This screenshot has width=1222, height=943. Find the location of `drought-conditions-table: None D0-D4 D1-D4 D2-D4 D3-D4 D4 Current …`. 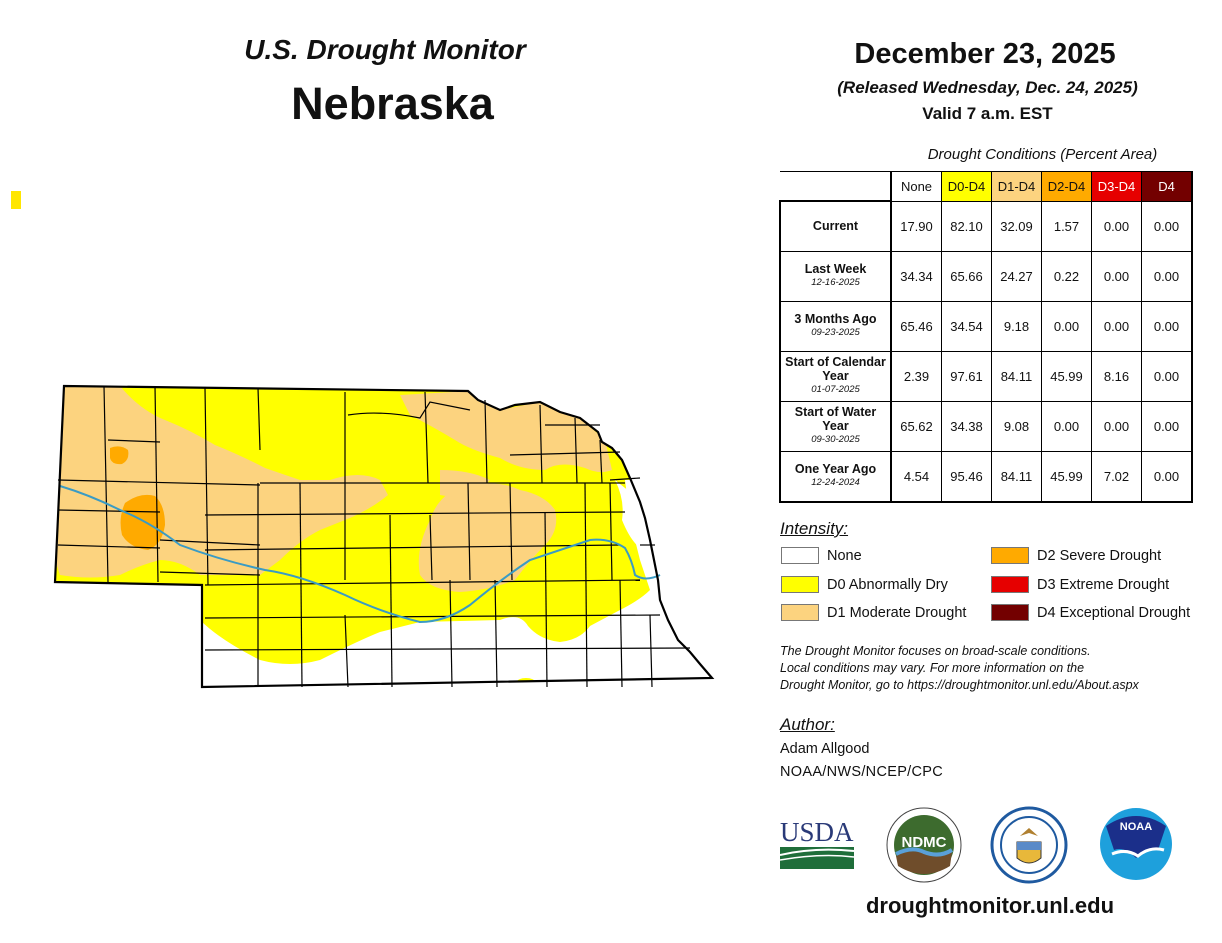

drought-conditions-table: None D0-D4 D1-D4 D2-D4 D3-D4 D4 Current … is located at coordinates (986, 337).